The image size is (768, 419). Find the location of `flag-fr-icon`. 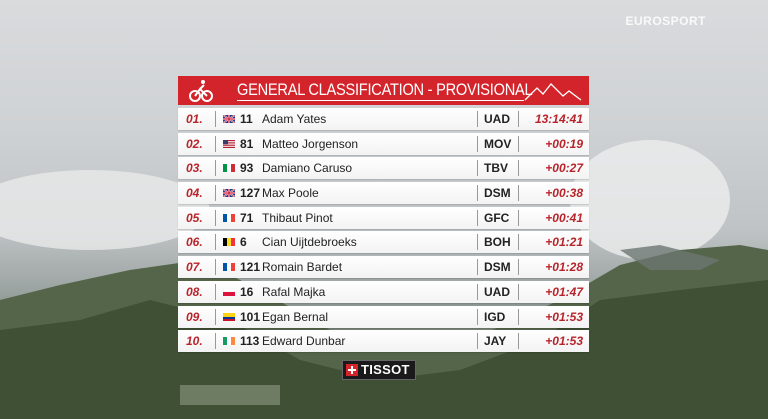

flag-fr-icon is located at coordinates (229, 267).